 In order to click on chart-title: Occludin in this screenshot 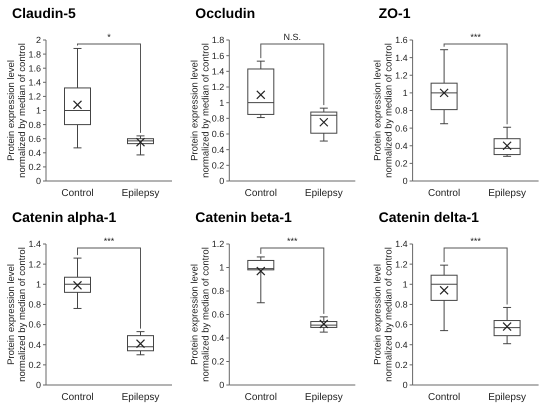, I will do `click(225, 13)`.